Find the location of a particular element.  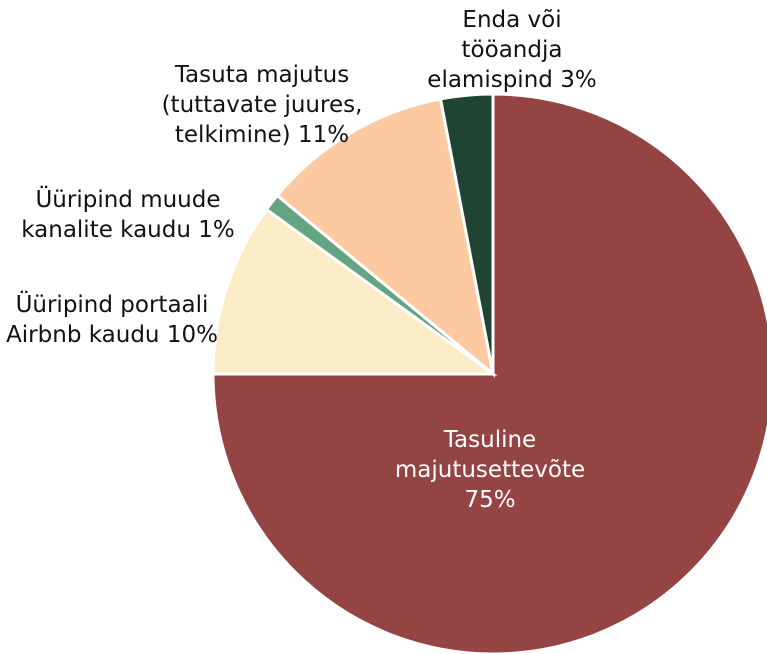

value-label: 3% is located at coordinates (578, 80).